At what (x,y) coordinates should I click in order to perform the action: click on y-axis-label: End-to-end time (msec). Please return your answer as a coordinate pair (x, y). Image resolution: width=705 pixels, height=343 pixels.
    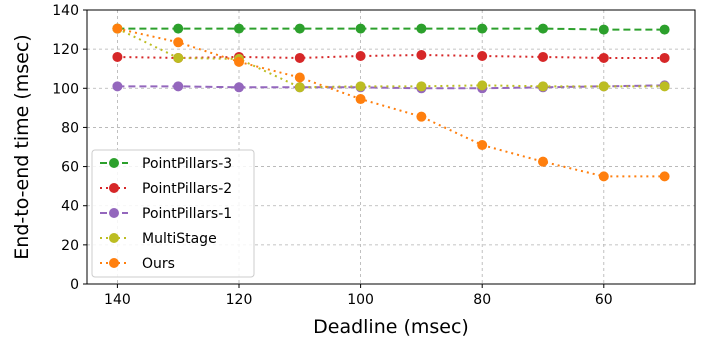
    Looking at the image, I should click on (22, 146).